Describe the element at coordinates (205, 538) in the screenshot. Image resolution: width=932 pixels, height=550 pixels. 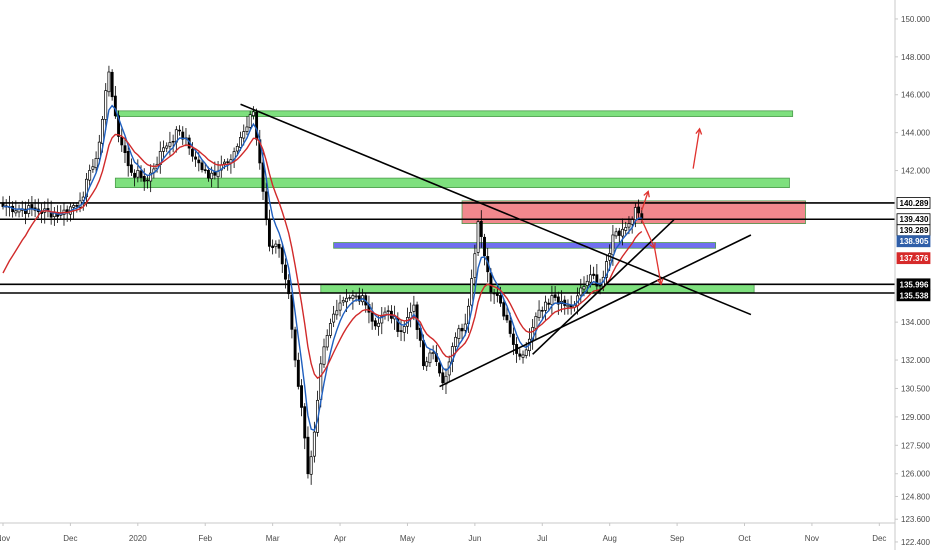
I see `time-tick-label: Feb` at that location.